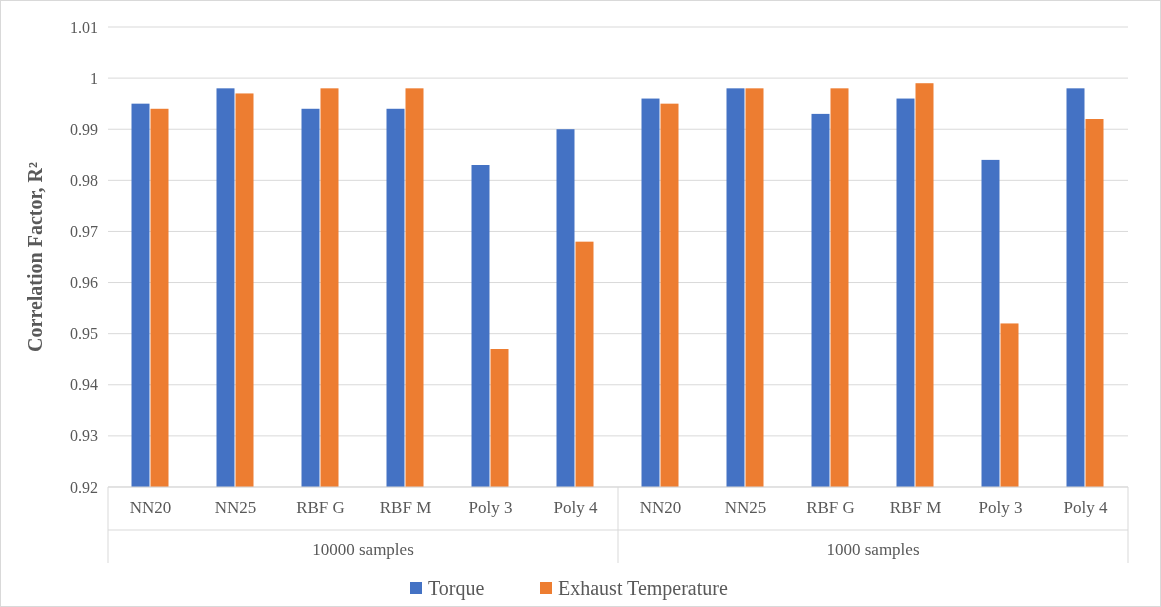  I want to click on y-tick-label: 0.98, so click(84, 180).